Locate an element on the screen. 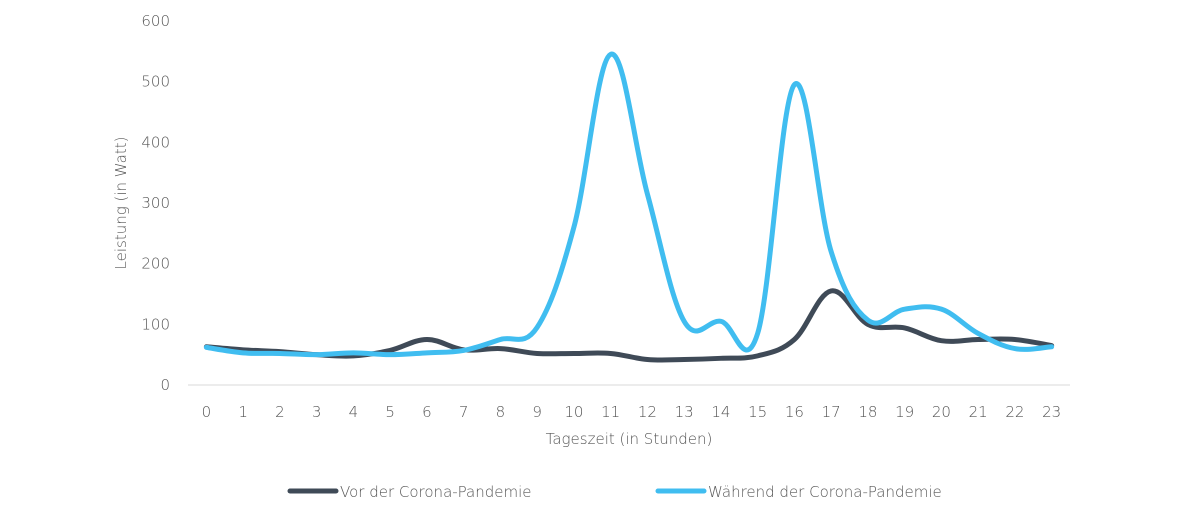  y-tick-label: 300 is located at coordinates (155, 203).